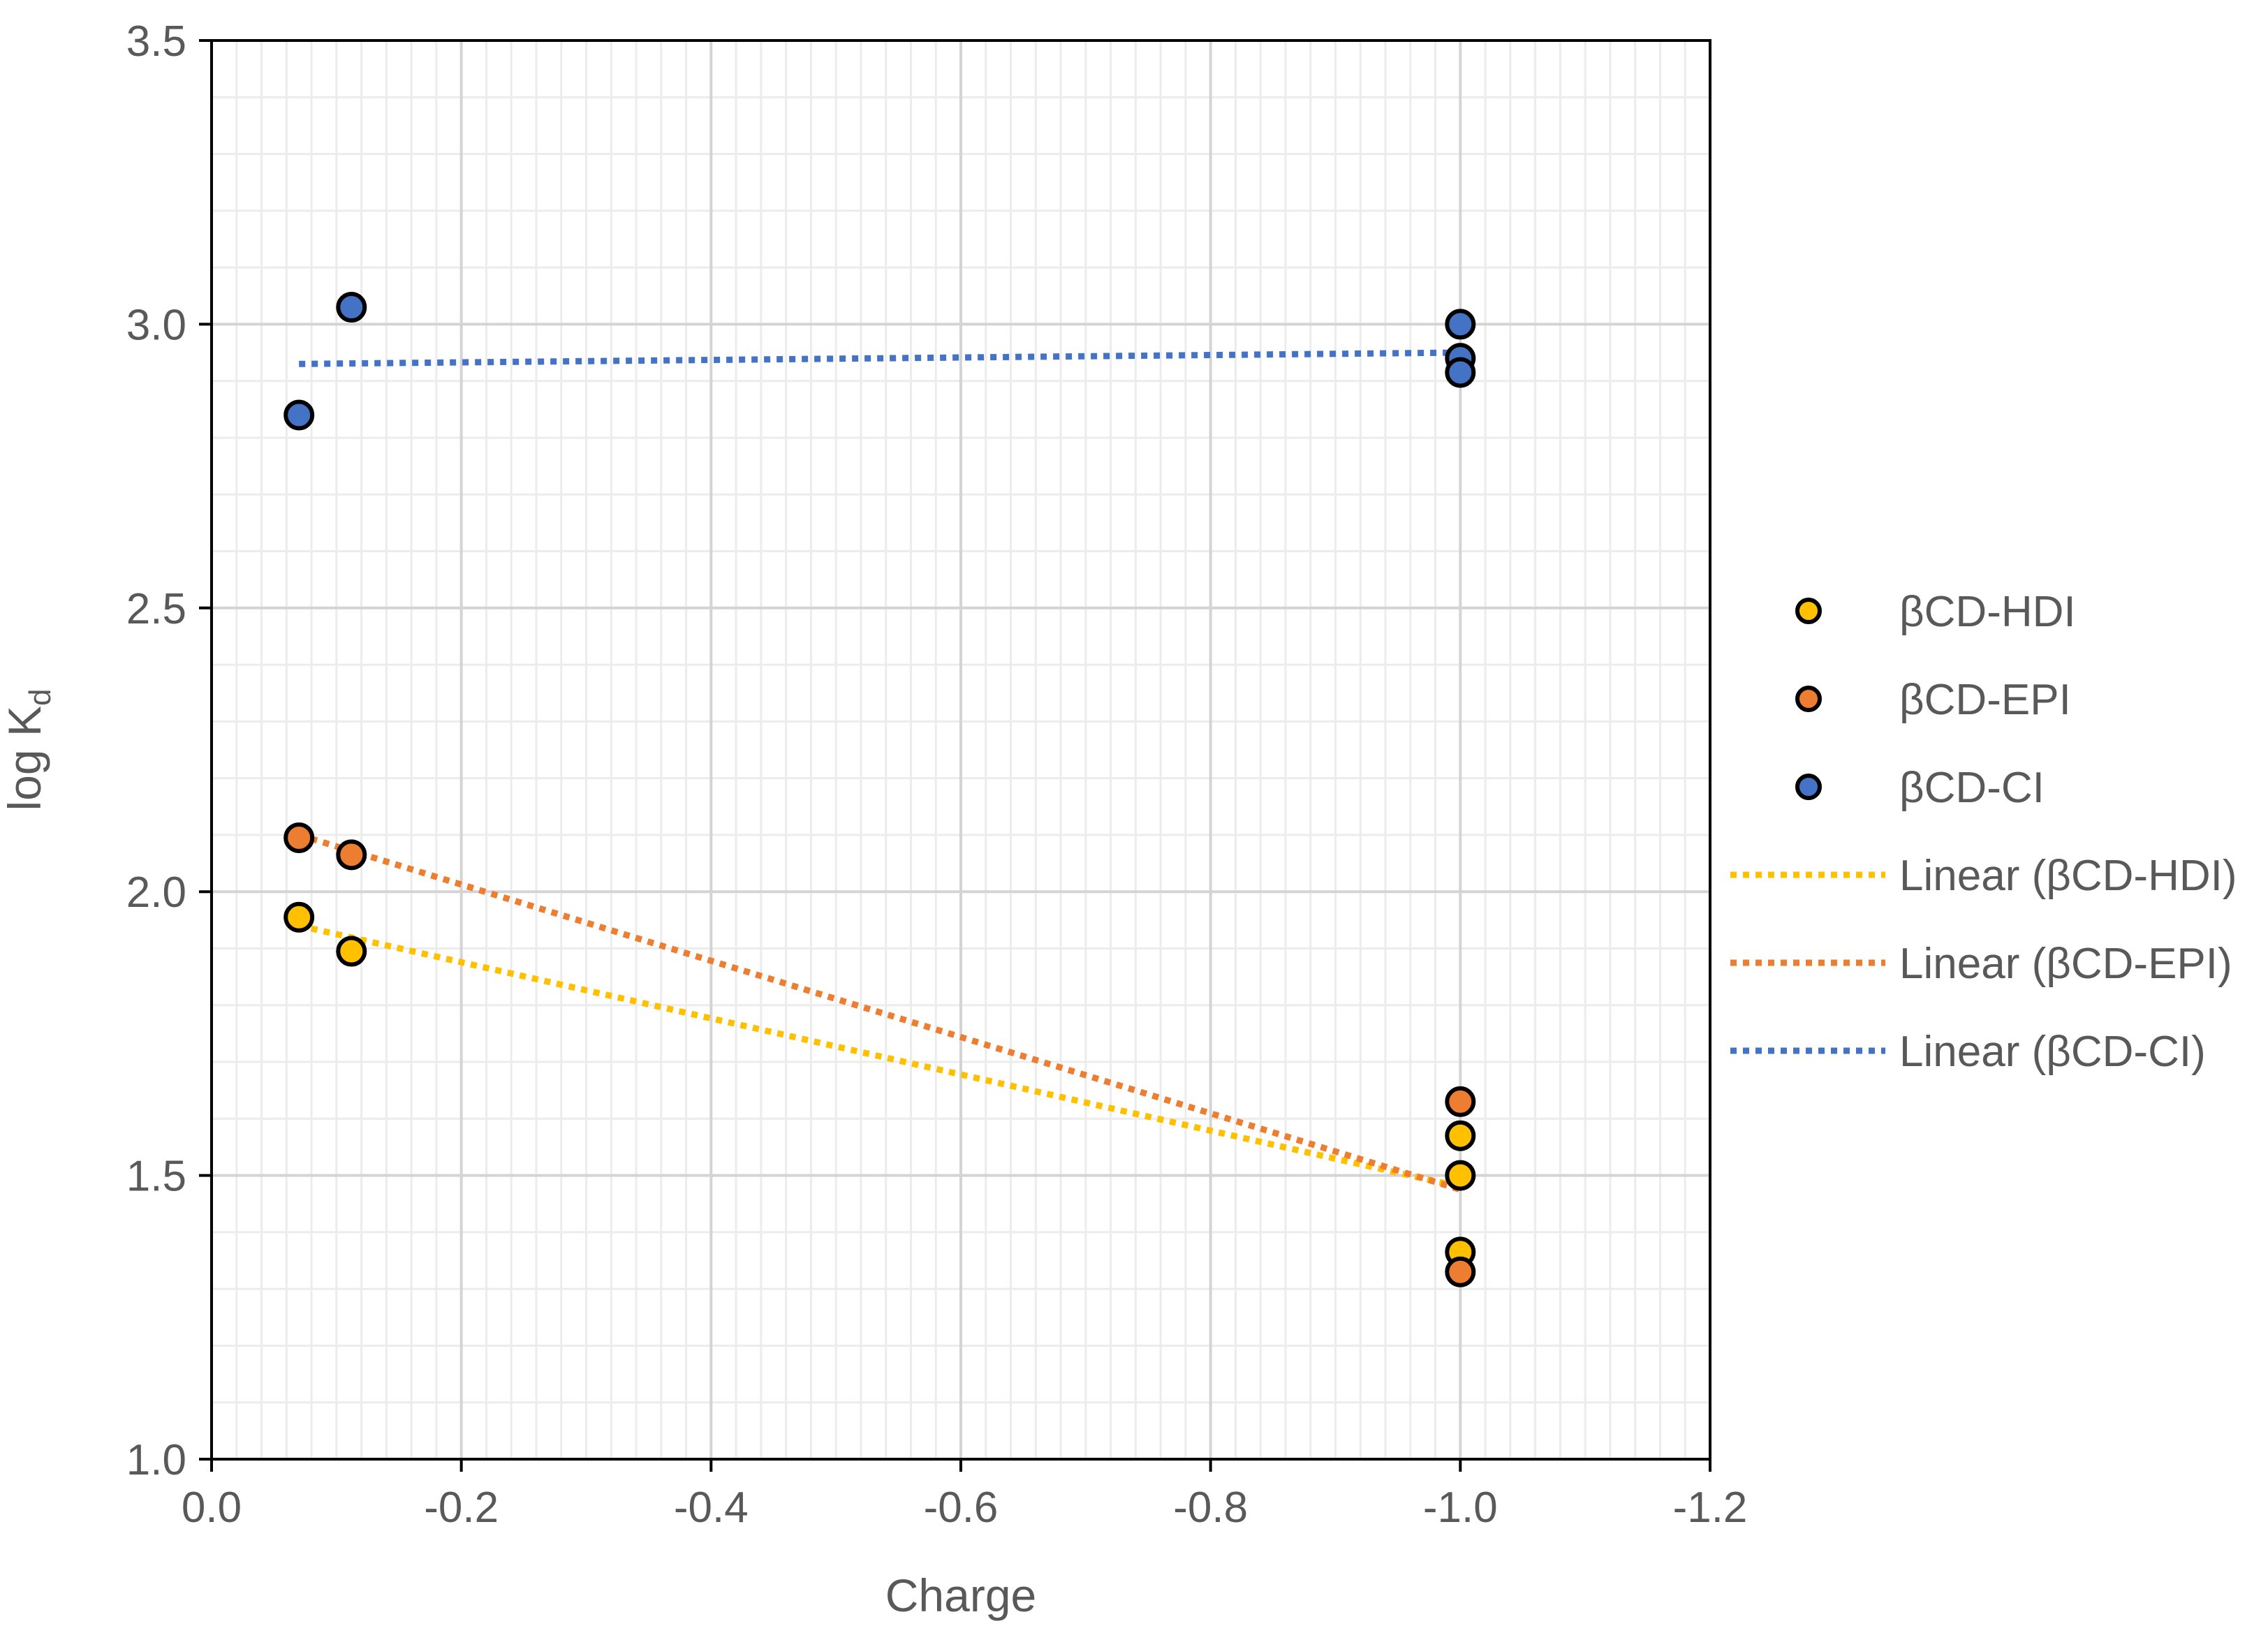 This screenshot has height=1633, width=2268. Describe the element at coordinates (961, 1508) in the screenshot. I see `x-tick-label: -0.6` at that location.